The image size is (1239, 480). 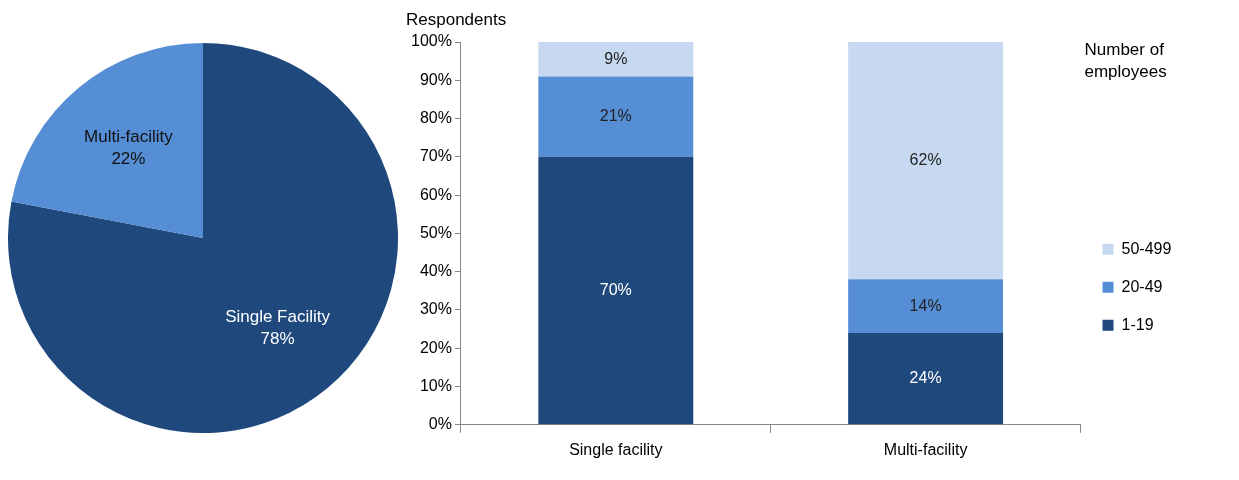 What do you see at coordinates (1155, 286) in the screenshot?
I see `legend-label: 20-49` at bounding box center [1155, 286].